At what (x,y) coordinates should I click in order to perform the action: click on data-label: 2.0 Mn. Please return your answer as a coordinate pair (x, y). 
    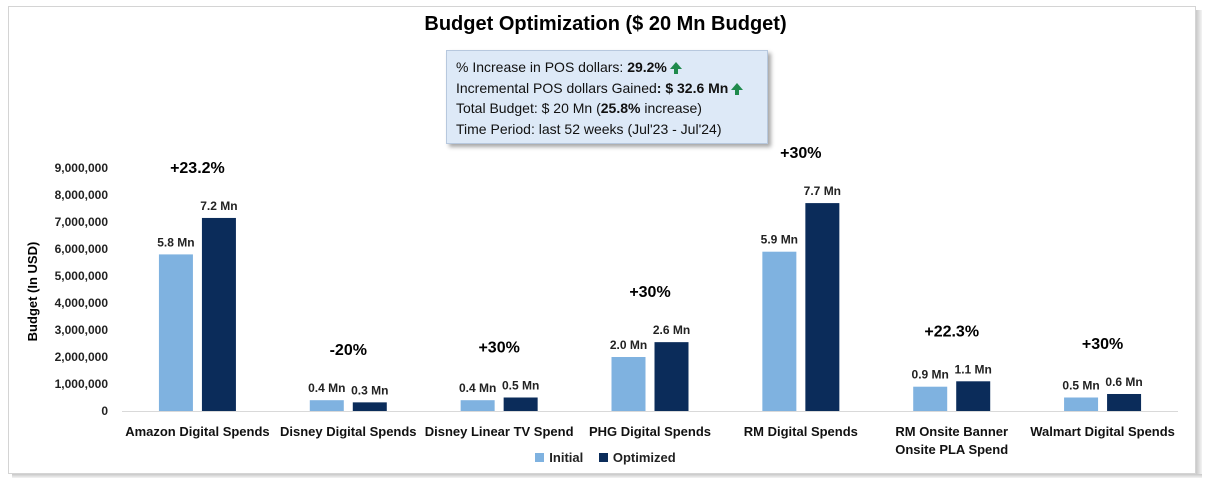
    Looking at the image, I should click on (628, 345).